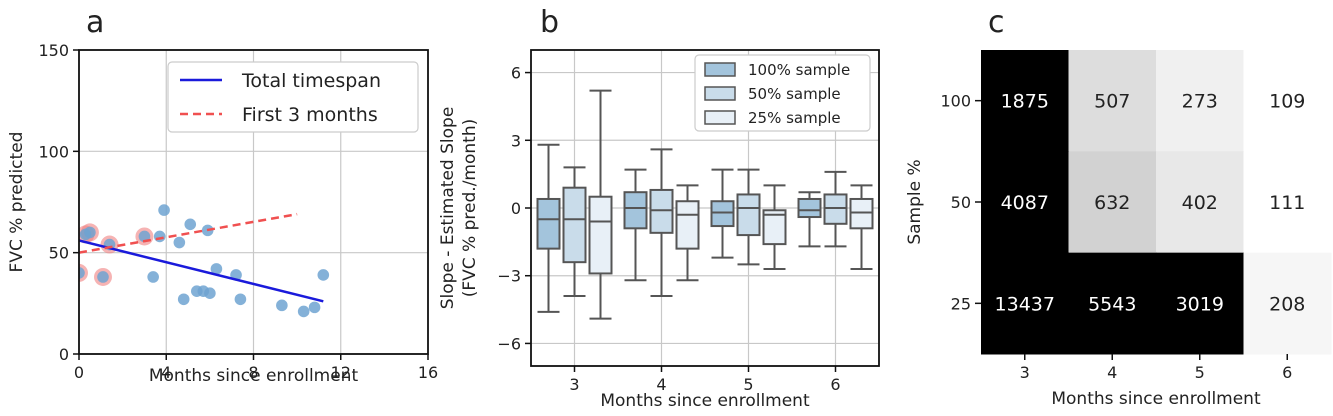 The image size is (1333, 416). I want to click on legend-label: 100% sample, so click(799, 70).